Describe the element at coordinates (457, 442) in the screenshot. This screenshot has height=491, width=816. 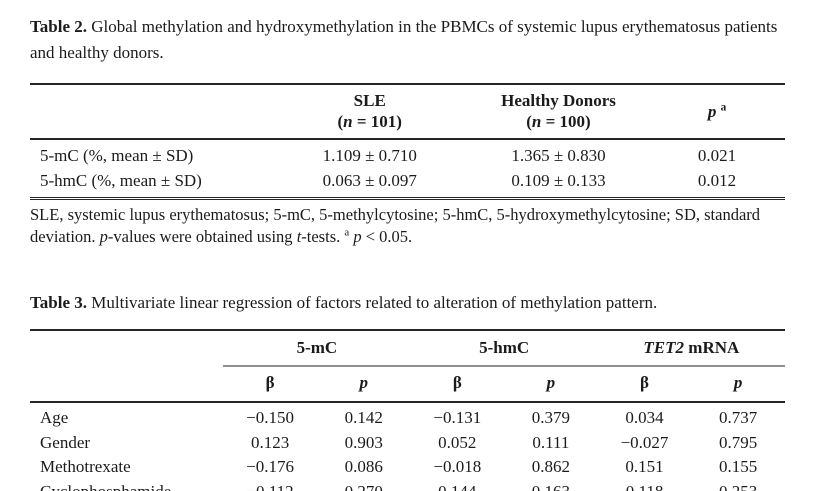
I see `cell-beta: 0.052` at that location.